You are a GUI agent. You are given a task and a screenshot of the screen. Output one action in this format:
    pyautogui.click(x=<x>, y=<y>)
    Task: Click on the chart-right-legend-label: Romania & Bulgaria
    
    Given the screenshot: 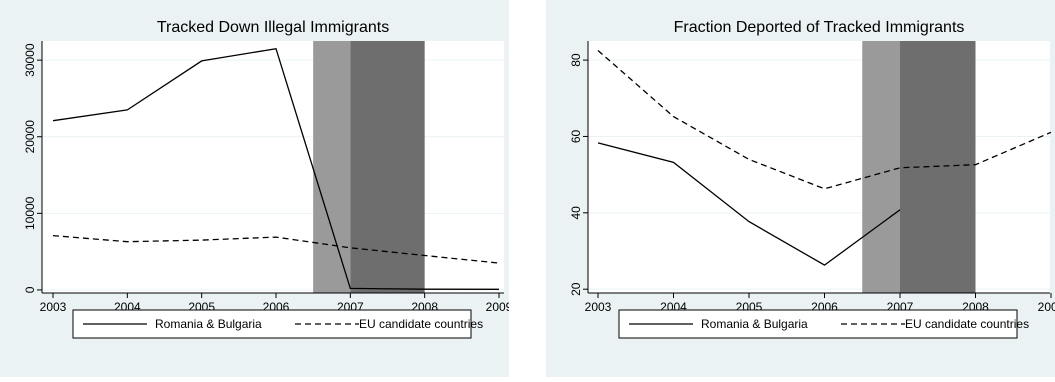 What is the action you would take?
    pyautogui.click(x=754, y=324)
    